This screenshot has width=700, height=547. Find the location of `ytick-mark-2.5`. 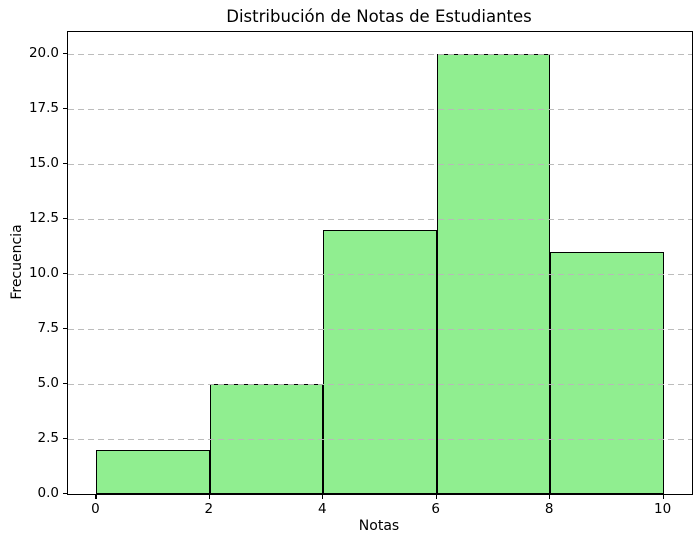

ytick-mark-2.5 is located at coordinates (65, 439).